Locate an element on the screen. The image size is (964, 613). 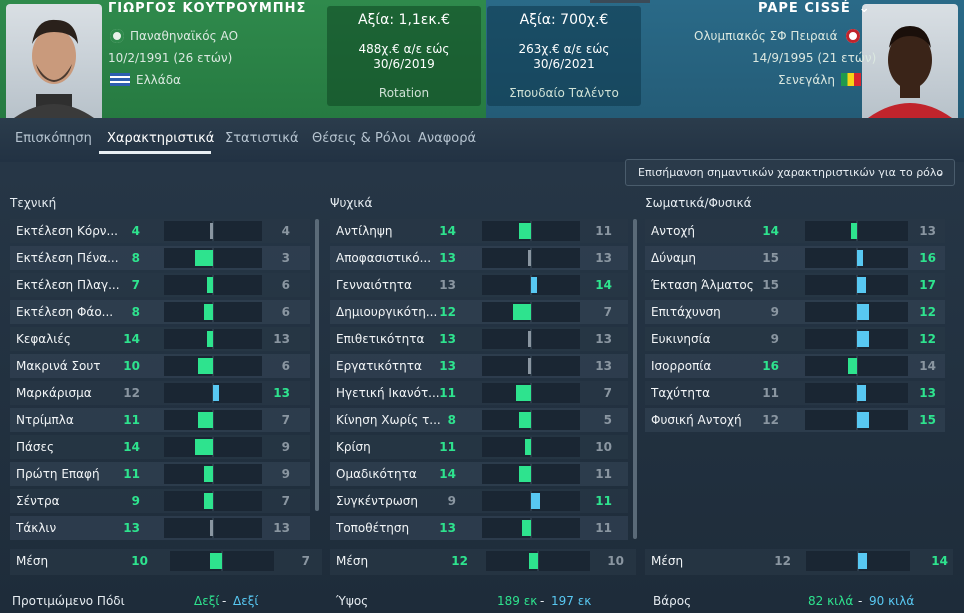
left-player-birth: 10/2/1991 (26 ετών) is located at coordinates (170, 58).